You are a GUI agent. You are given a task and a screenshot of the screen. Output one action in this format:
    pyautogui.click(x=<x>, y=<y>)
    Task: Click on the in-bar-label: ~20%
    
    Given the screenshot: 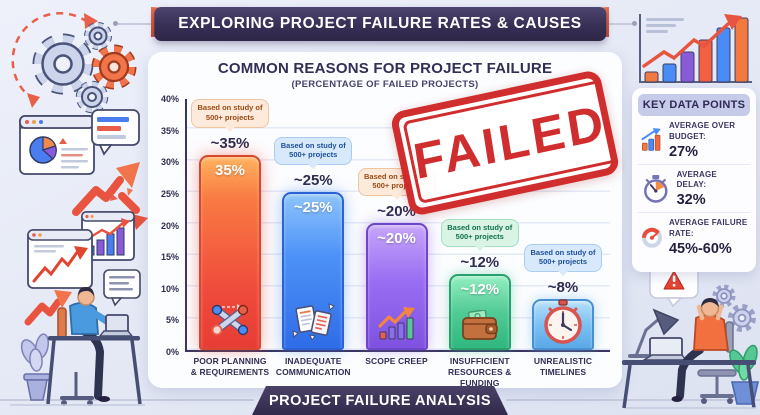 What is the action you would take?
    pyautogui.click(x=396, y=238)
    